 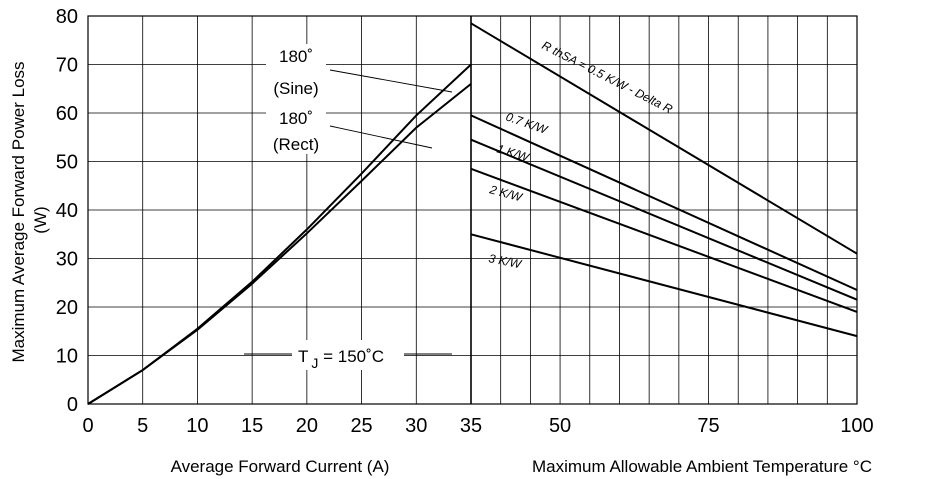 What do you see at coordinates (67, 308) in the screenshot?
I see `y-tick-label: 20` at bounding box center [67, 308].